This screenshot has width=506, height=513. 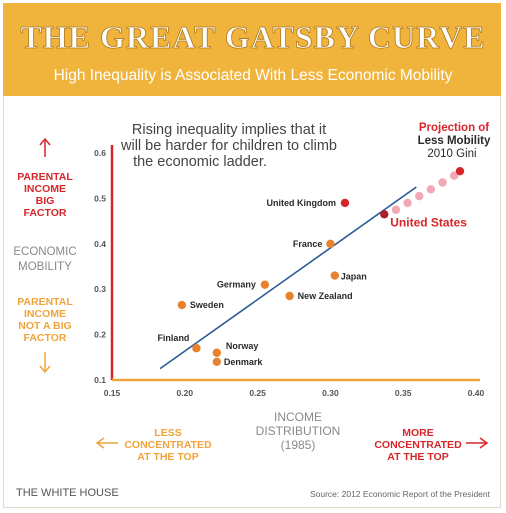 I want to click on point-label-finland: Finland, so click(x=173, y=338).